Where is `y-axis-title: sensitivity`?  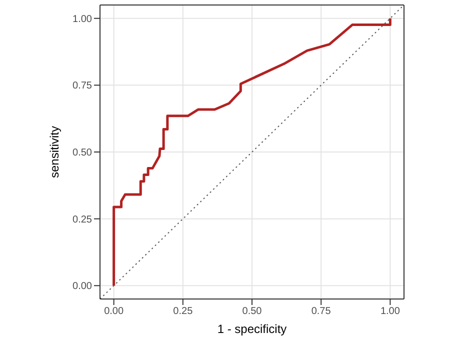
y-axis-title: sensitivity is located at coordinates (54, 152).